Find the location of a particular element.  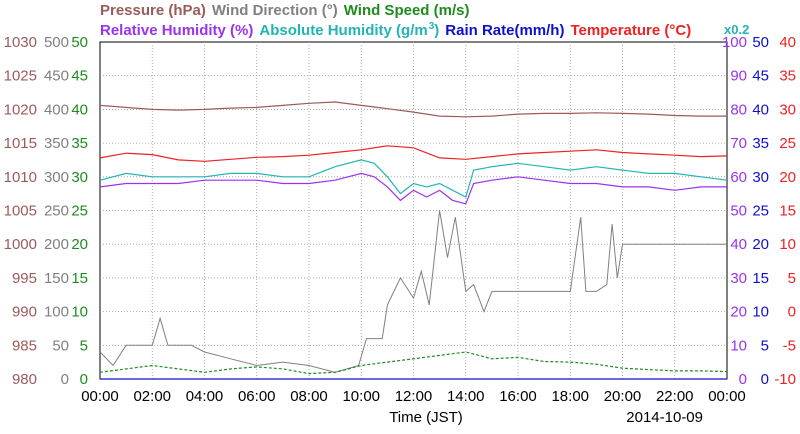

rain-rate-axis-tick: 45 is located at coordinates (760, 76).